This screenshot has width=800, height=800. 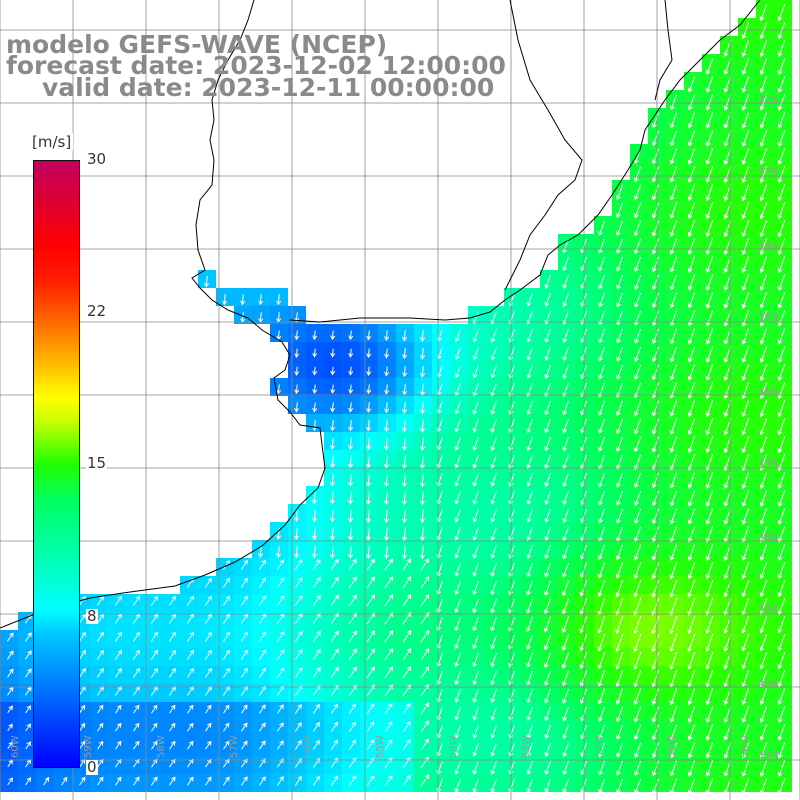 What do you see at coordinates (768, 428) in the screenshot?
I see `latitude-labels: 32S 33S 34S 35S 36S 37S 38S 39S 40S 41S` at bounding box center [768, 428].